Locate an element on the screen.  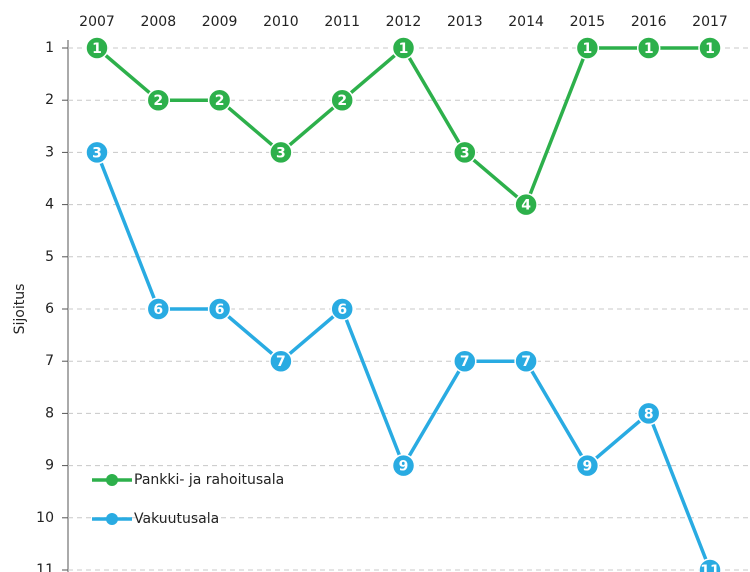
data-label: 8 is located at coordinates (649, 414).